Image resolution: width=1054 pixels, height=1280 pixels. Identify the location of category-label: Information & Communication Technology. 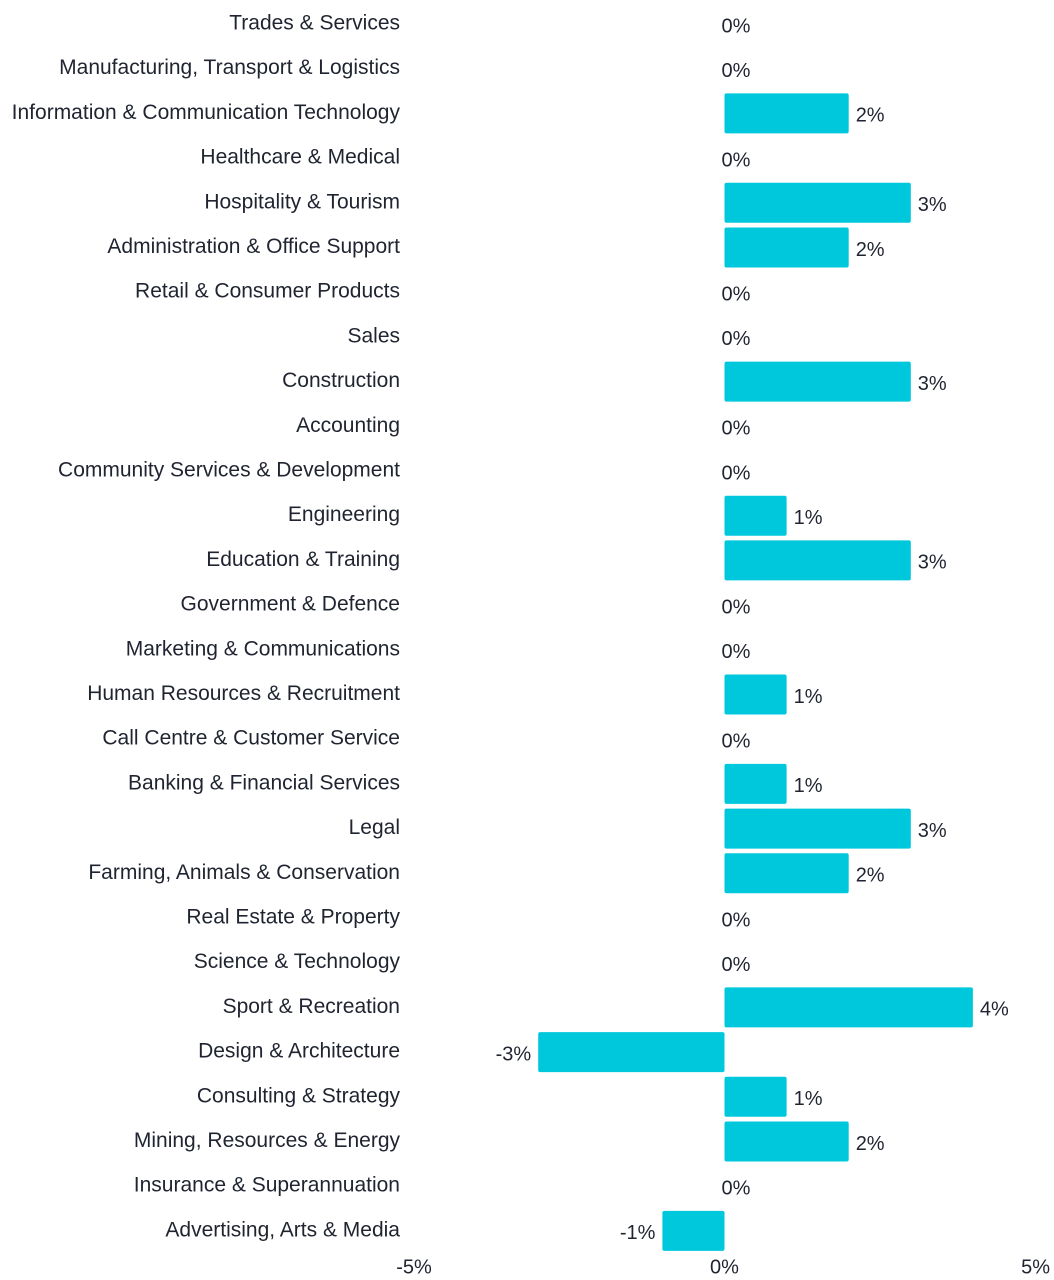
(206, 112).